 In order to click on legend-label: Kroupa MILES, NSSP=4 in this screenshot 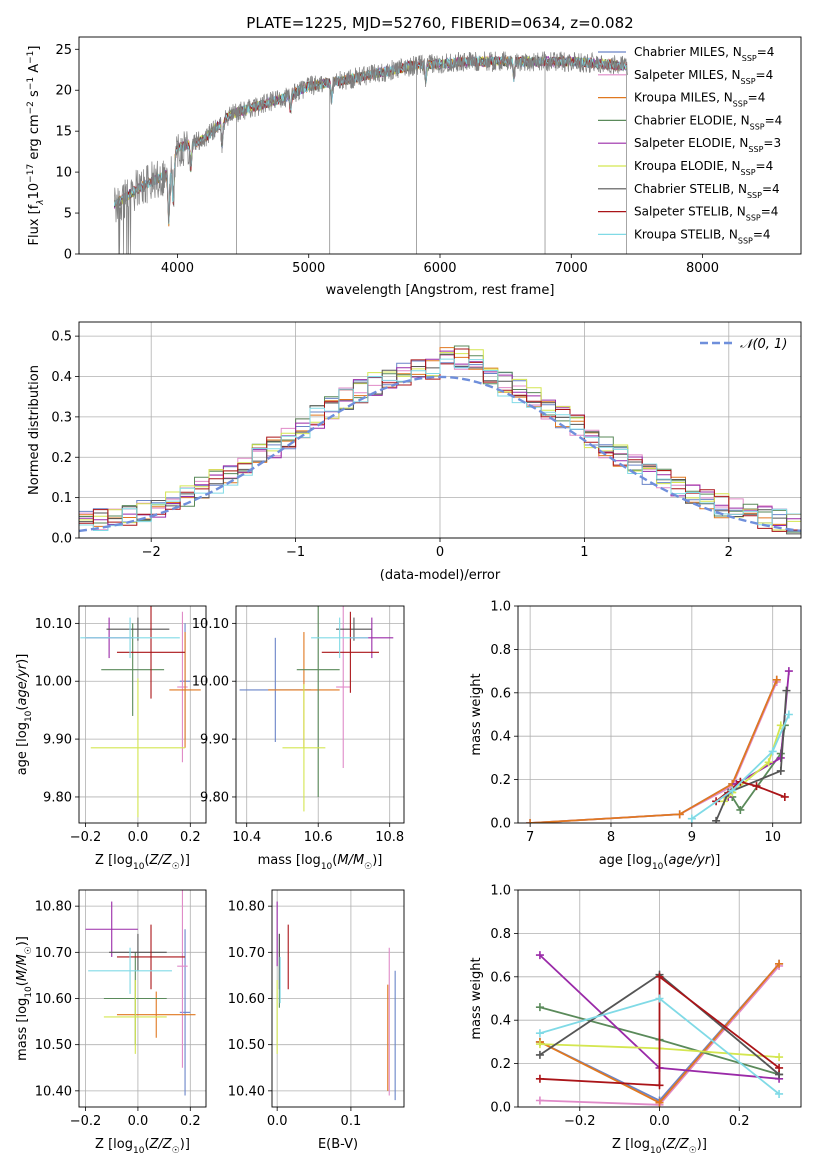, I will do `click(699, 100)`.